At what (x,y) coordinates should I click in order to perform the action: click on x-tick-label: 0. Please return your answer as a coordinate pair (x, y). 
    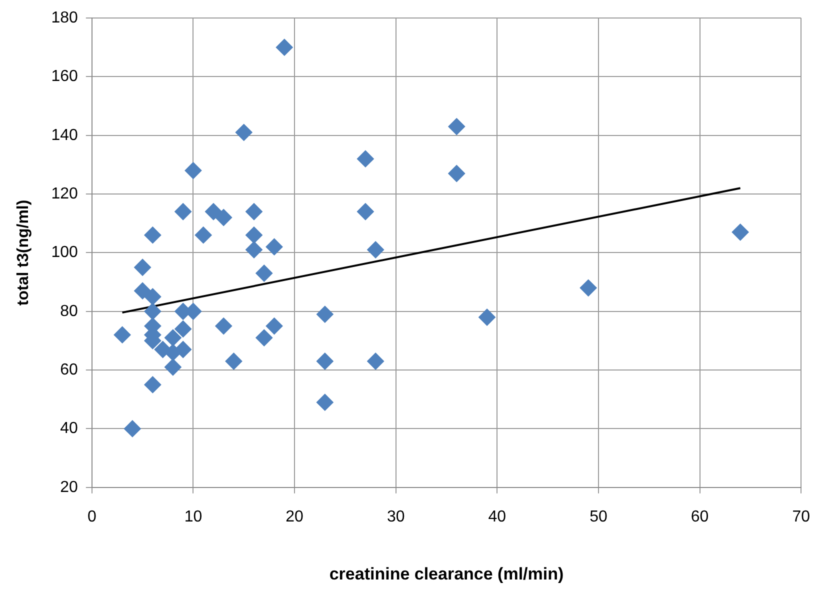
    Looking at the image, I should click on (91, 517).